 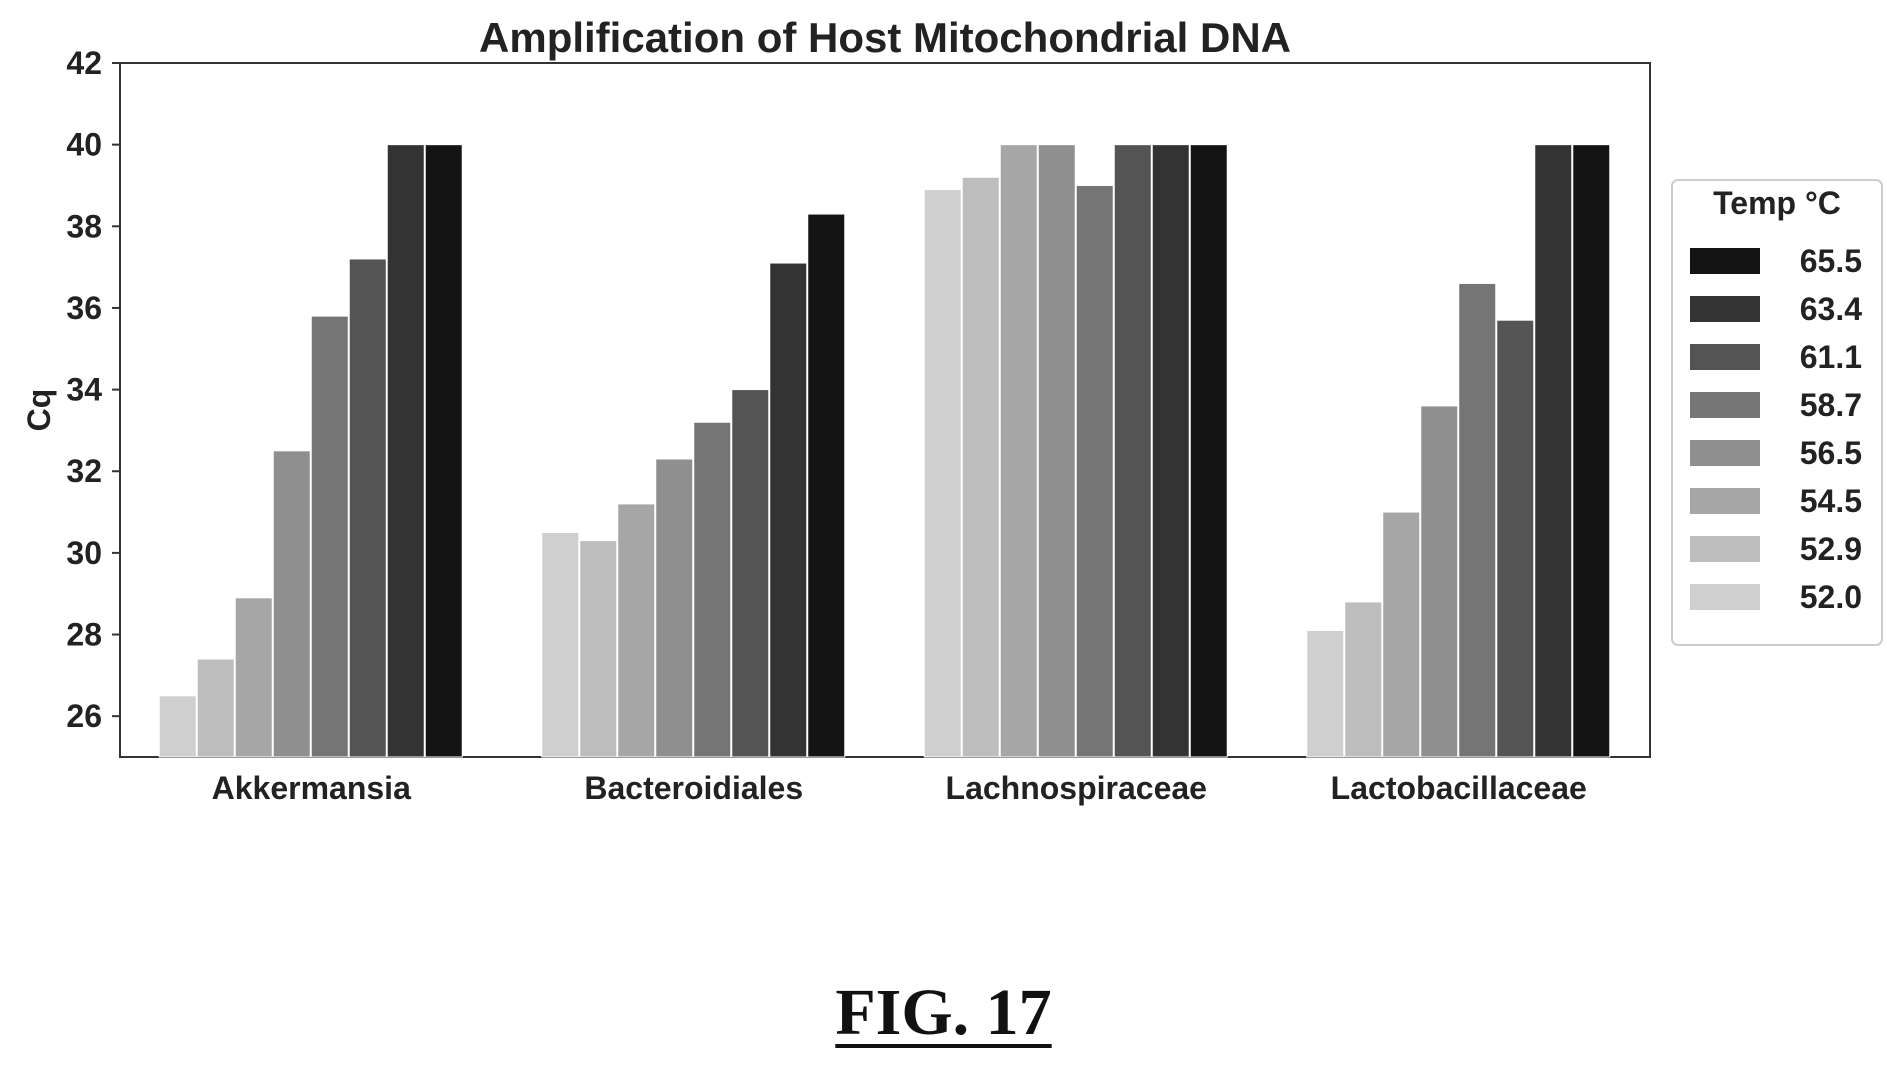 What do you see at coordinates (84, 635) in the screenshot?
I see `y-tick-label: 28` at bounding box center [84, 635].